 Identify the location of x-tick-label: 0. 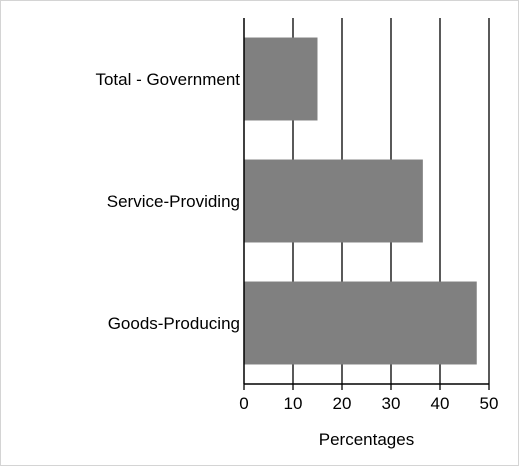
(243, 403).